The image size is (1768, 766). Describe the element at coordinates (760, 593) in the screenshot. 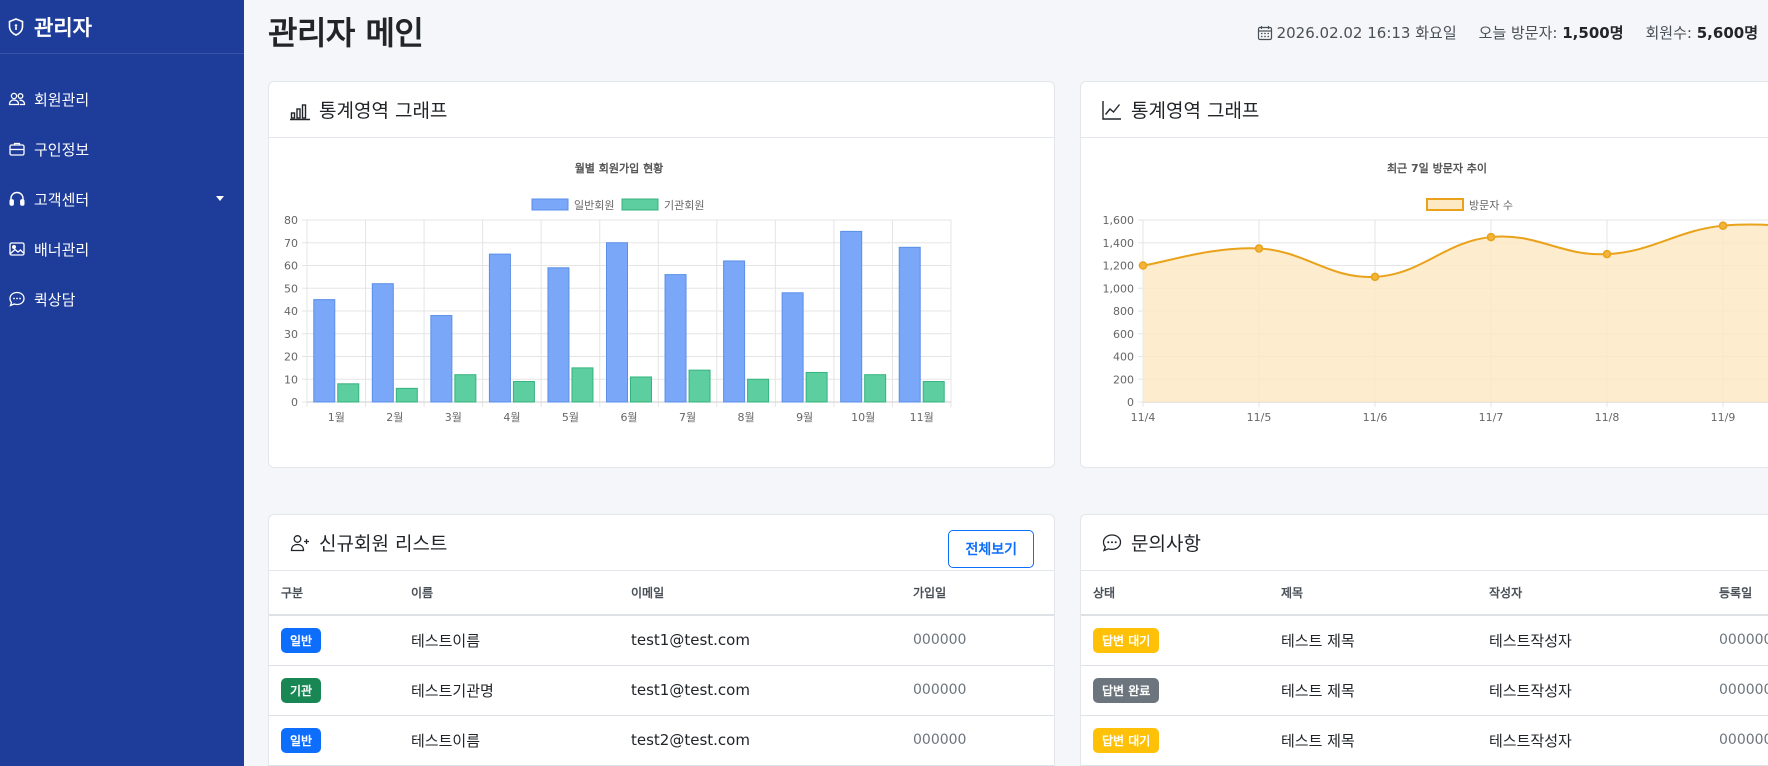

I see `column-header: 이메일` at that location.